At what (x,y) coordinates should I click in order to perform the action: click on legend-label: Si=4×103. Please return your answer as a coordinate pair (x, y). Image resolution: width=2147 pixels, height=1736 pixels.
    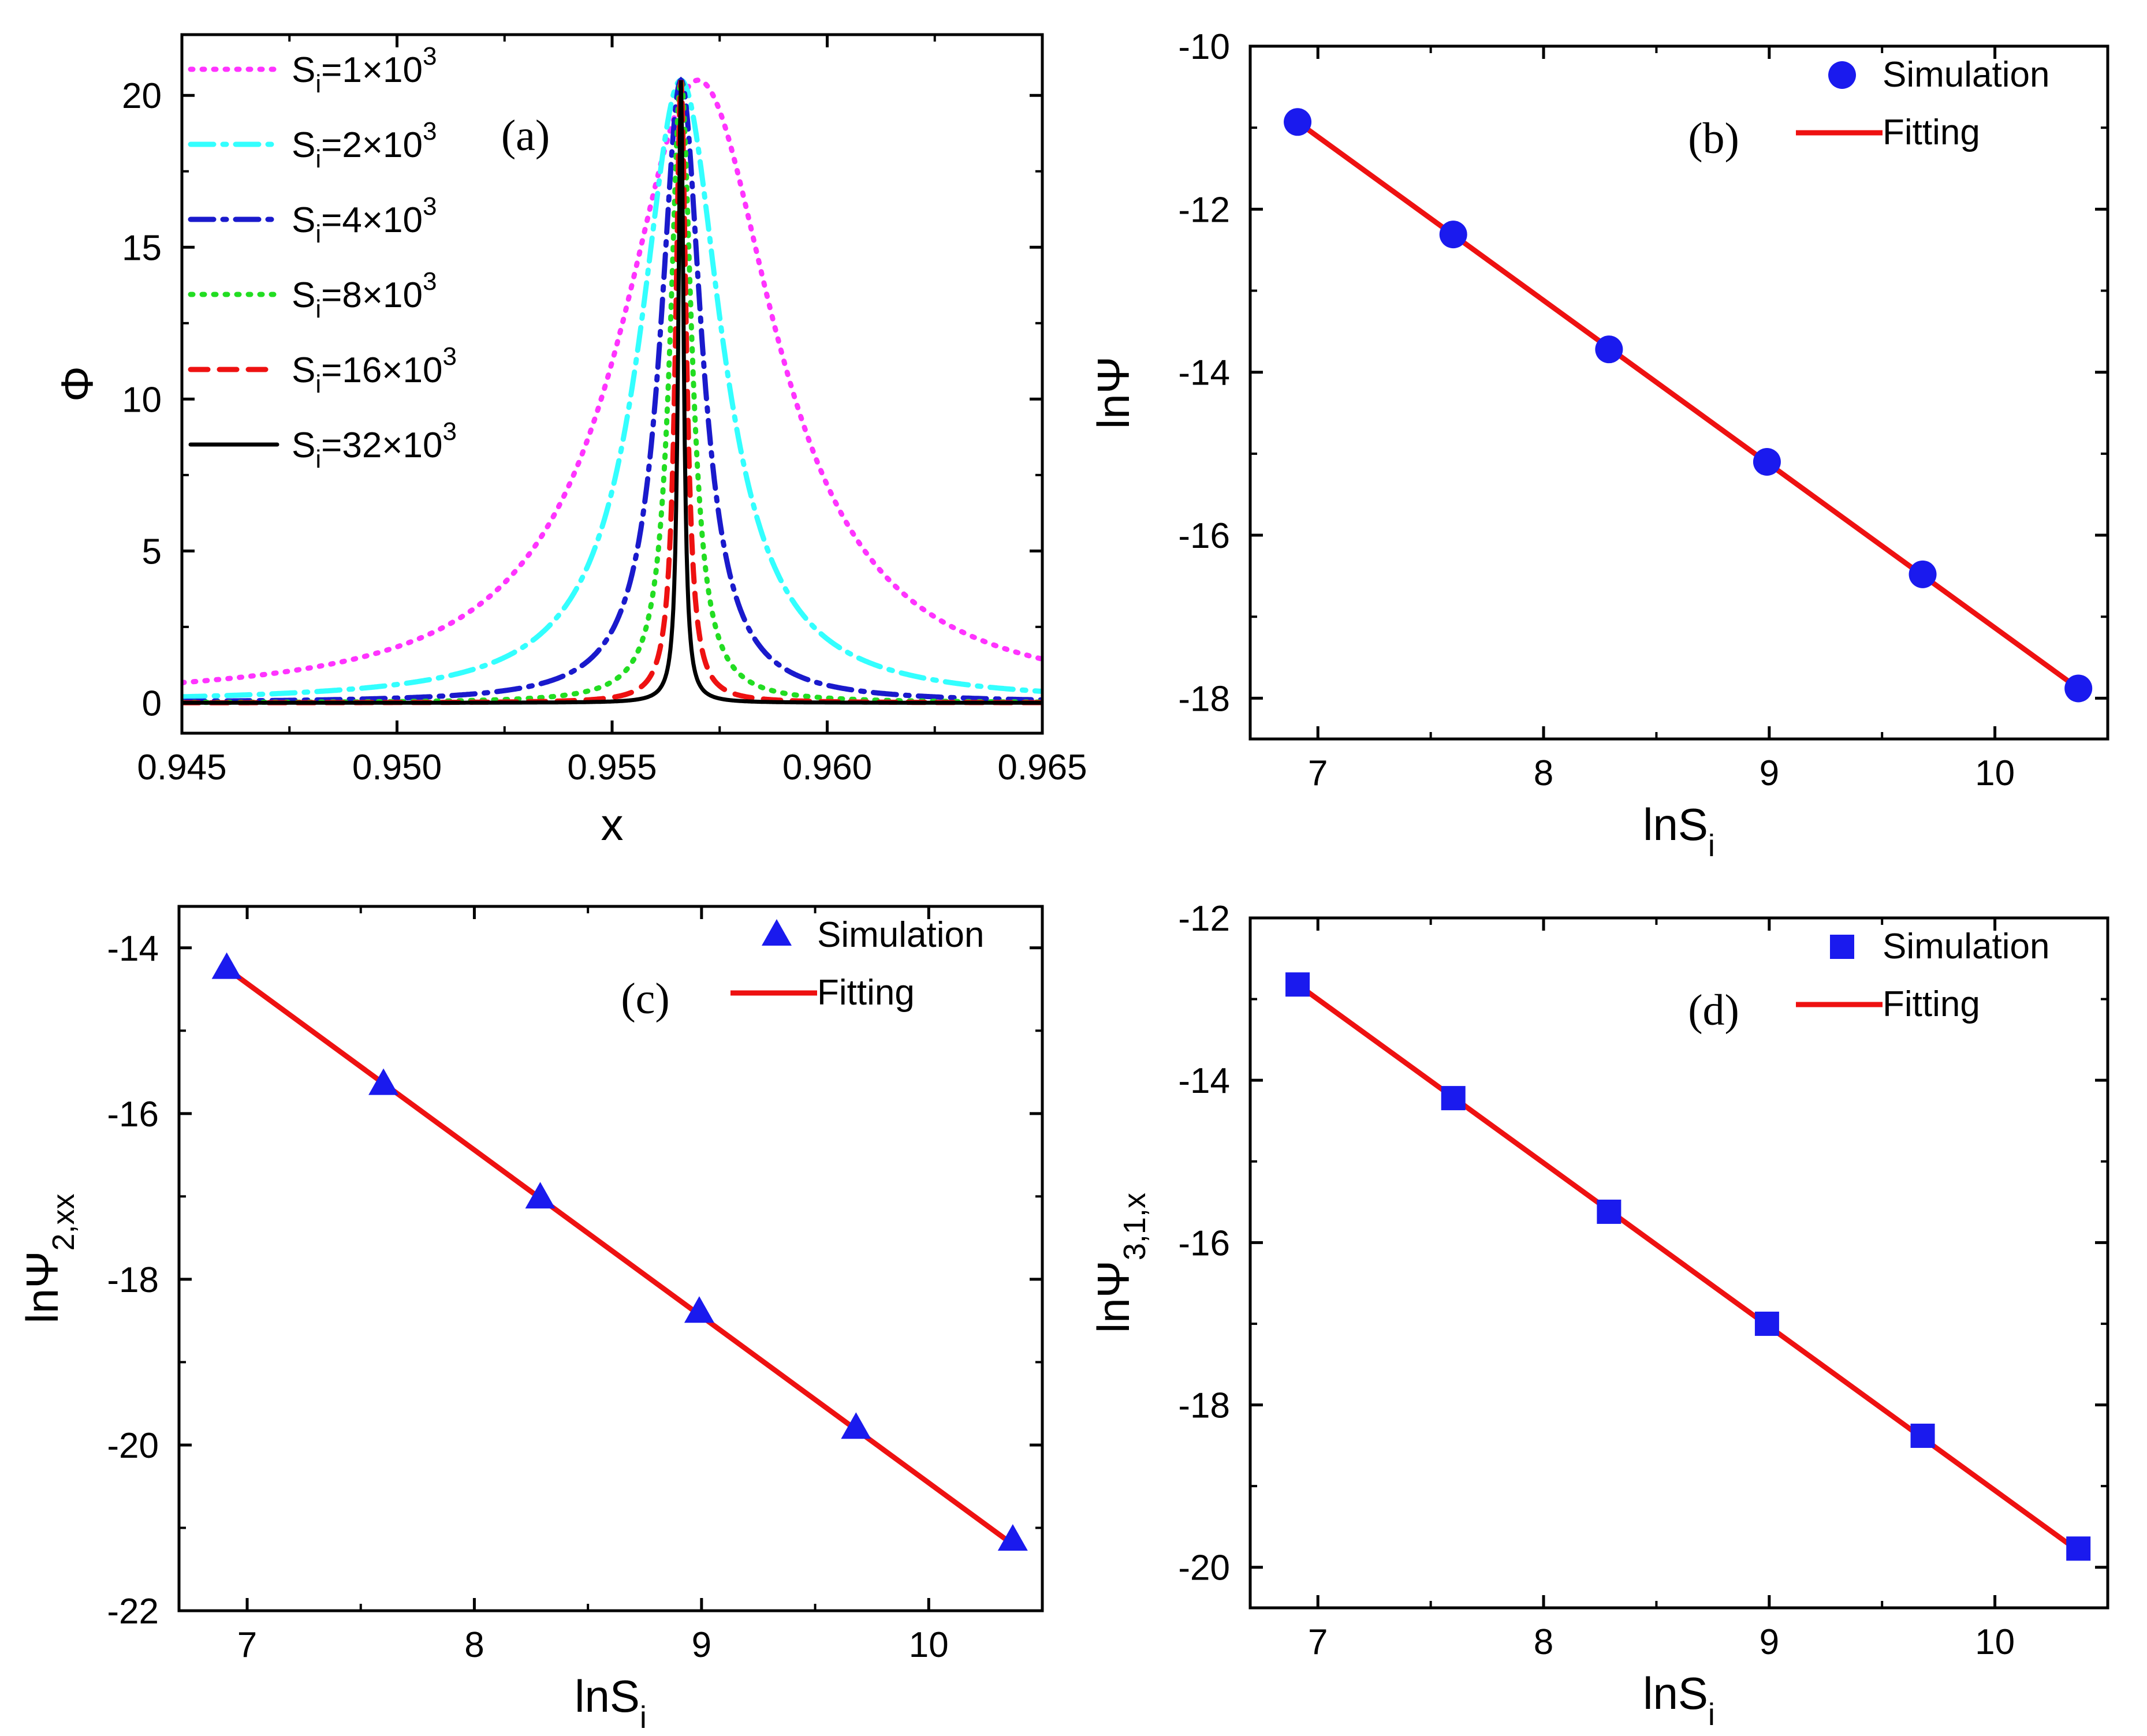
    Looking at the image, I should click on (364, 220).